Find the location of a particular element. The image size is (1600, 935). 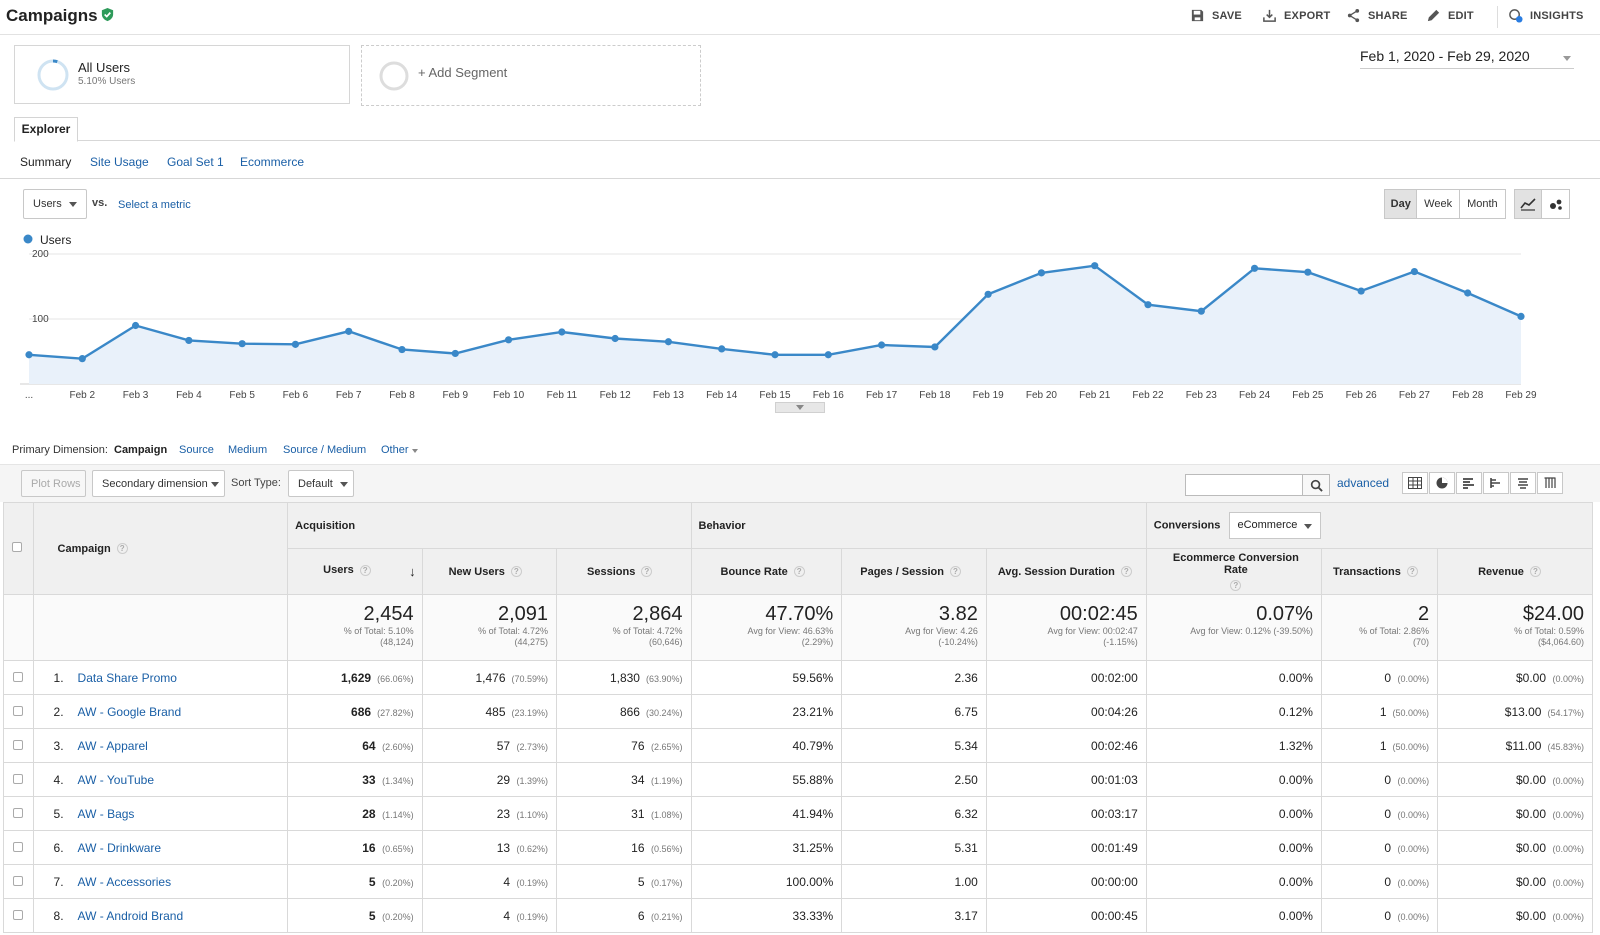

campaign-link: AW - Apparel is located at coordinates (112, 745).